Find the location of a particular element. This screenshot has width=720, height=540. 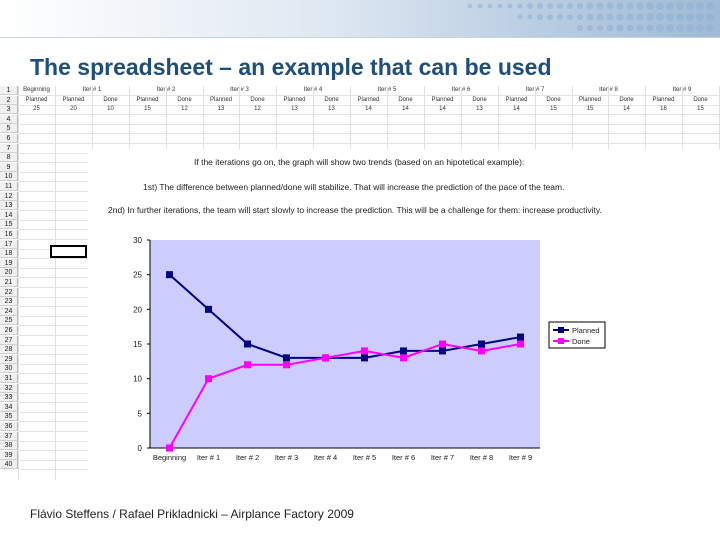

cell-value: 20 is located at coordinates (73, 109).